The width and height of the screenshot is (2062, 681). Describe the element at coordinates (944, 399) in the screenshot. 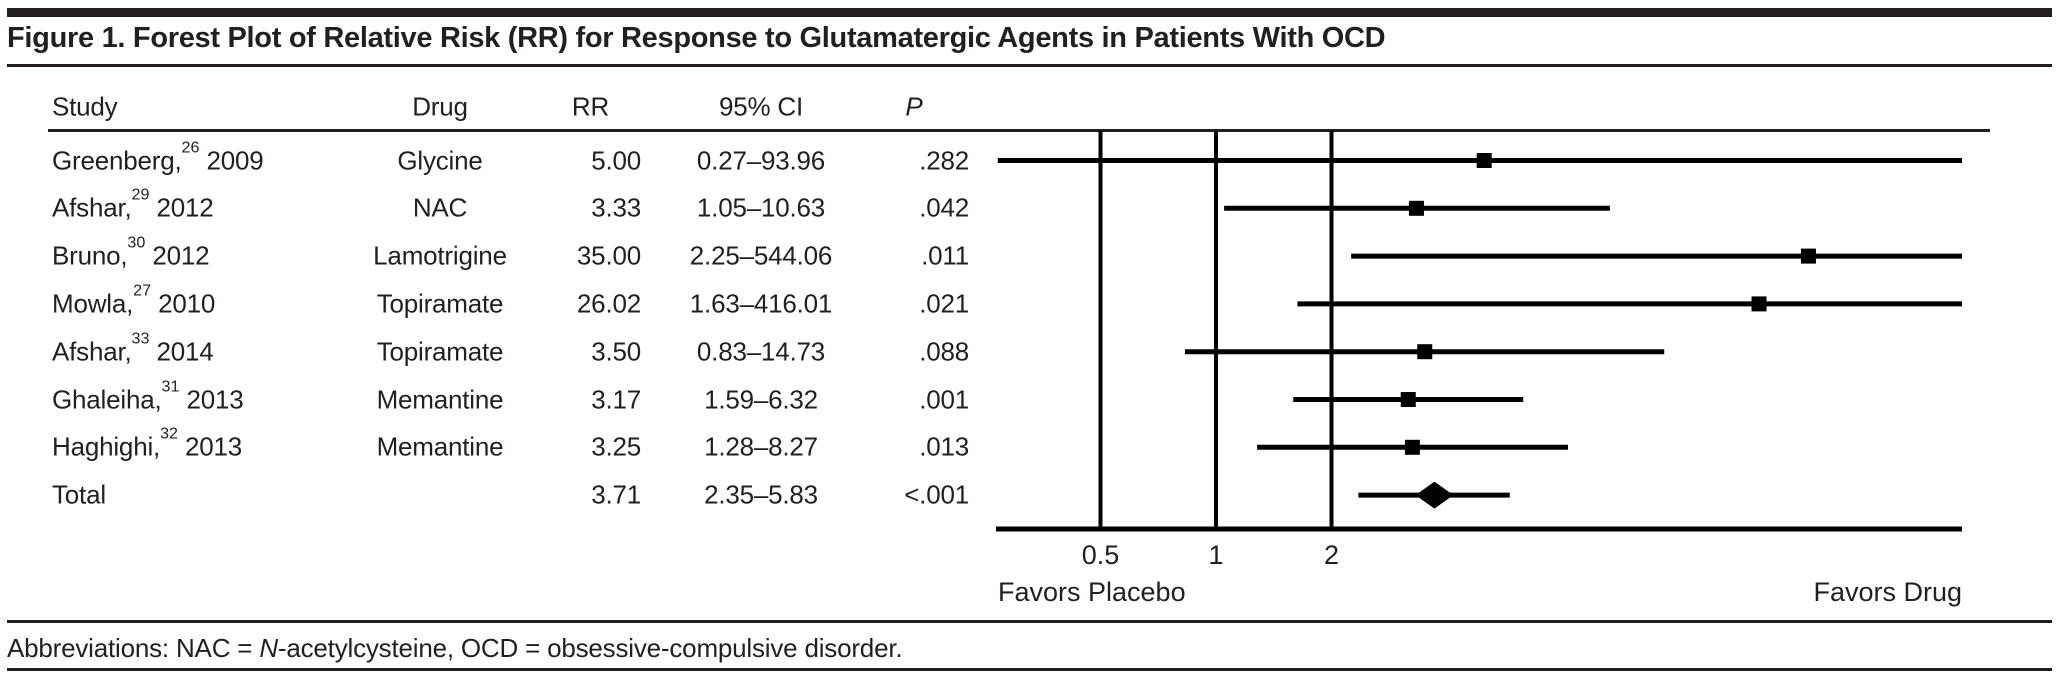

I see `p-cell: .001` at that location.